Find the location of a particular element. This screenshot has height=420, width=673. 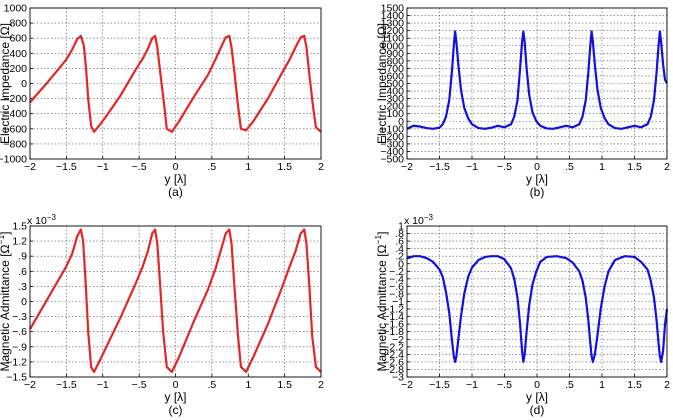

y-tick-label: 1 is located at coordinates (401, 227).